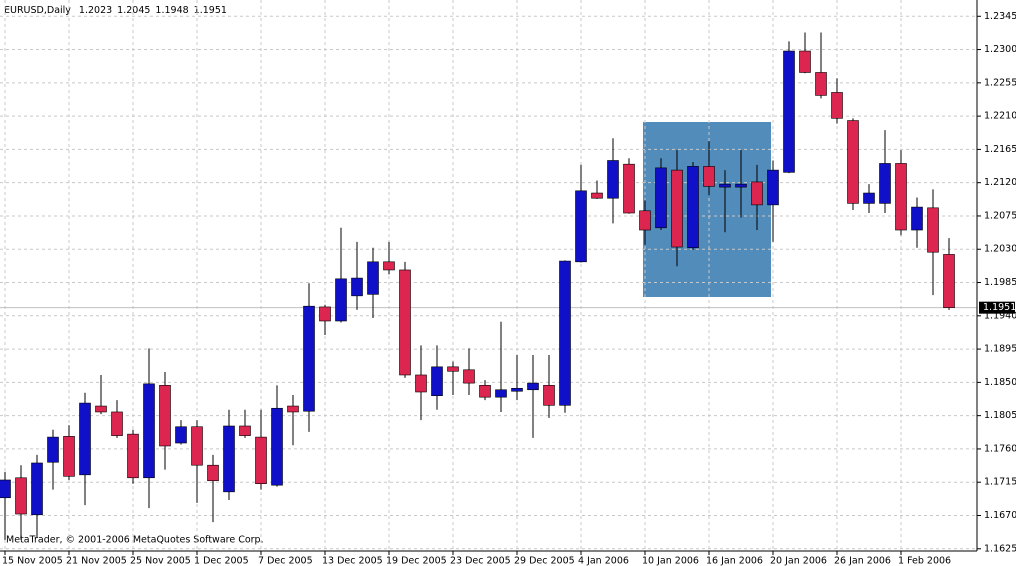 This screenshot has width=1016, height=566. What do you see at coordinates (1000, 548) in the screenshot?
I see `y-tick-label: 1.1625` at bounding box center [1000, 548].